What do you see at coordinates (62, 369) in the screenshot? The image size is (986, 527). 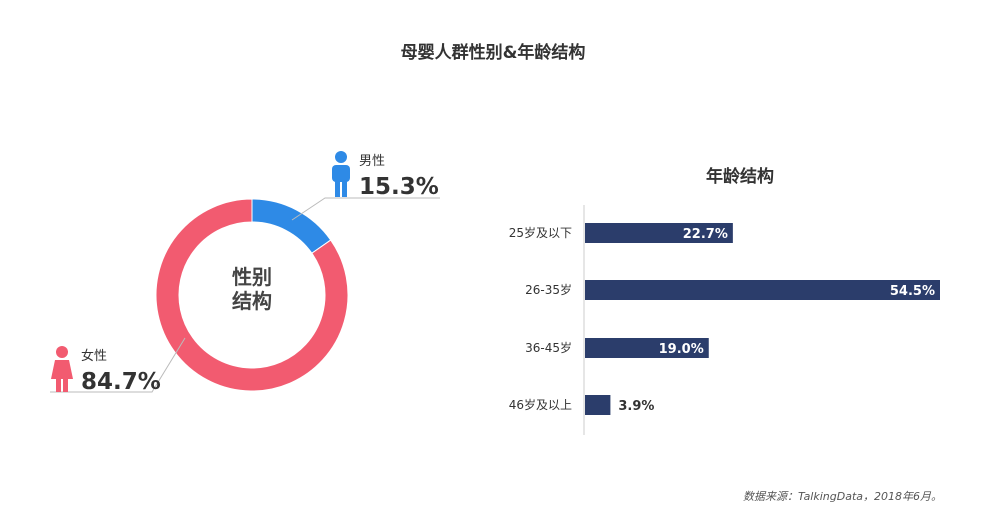 I see `female-person-icon` at bounding box center [62, 369].